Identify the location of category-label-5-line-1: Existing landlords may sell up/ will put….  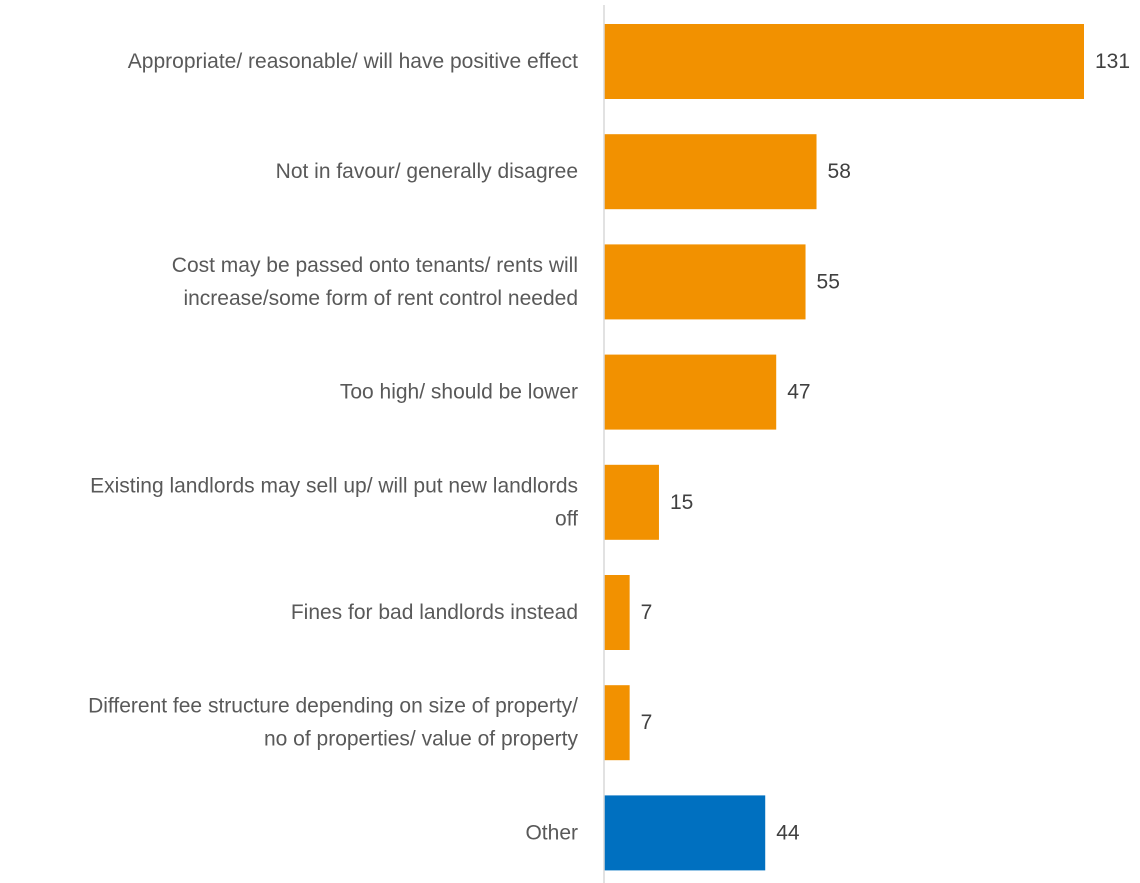
(334, 485).